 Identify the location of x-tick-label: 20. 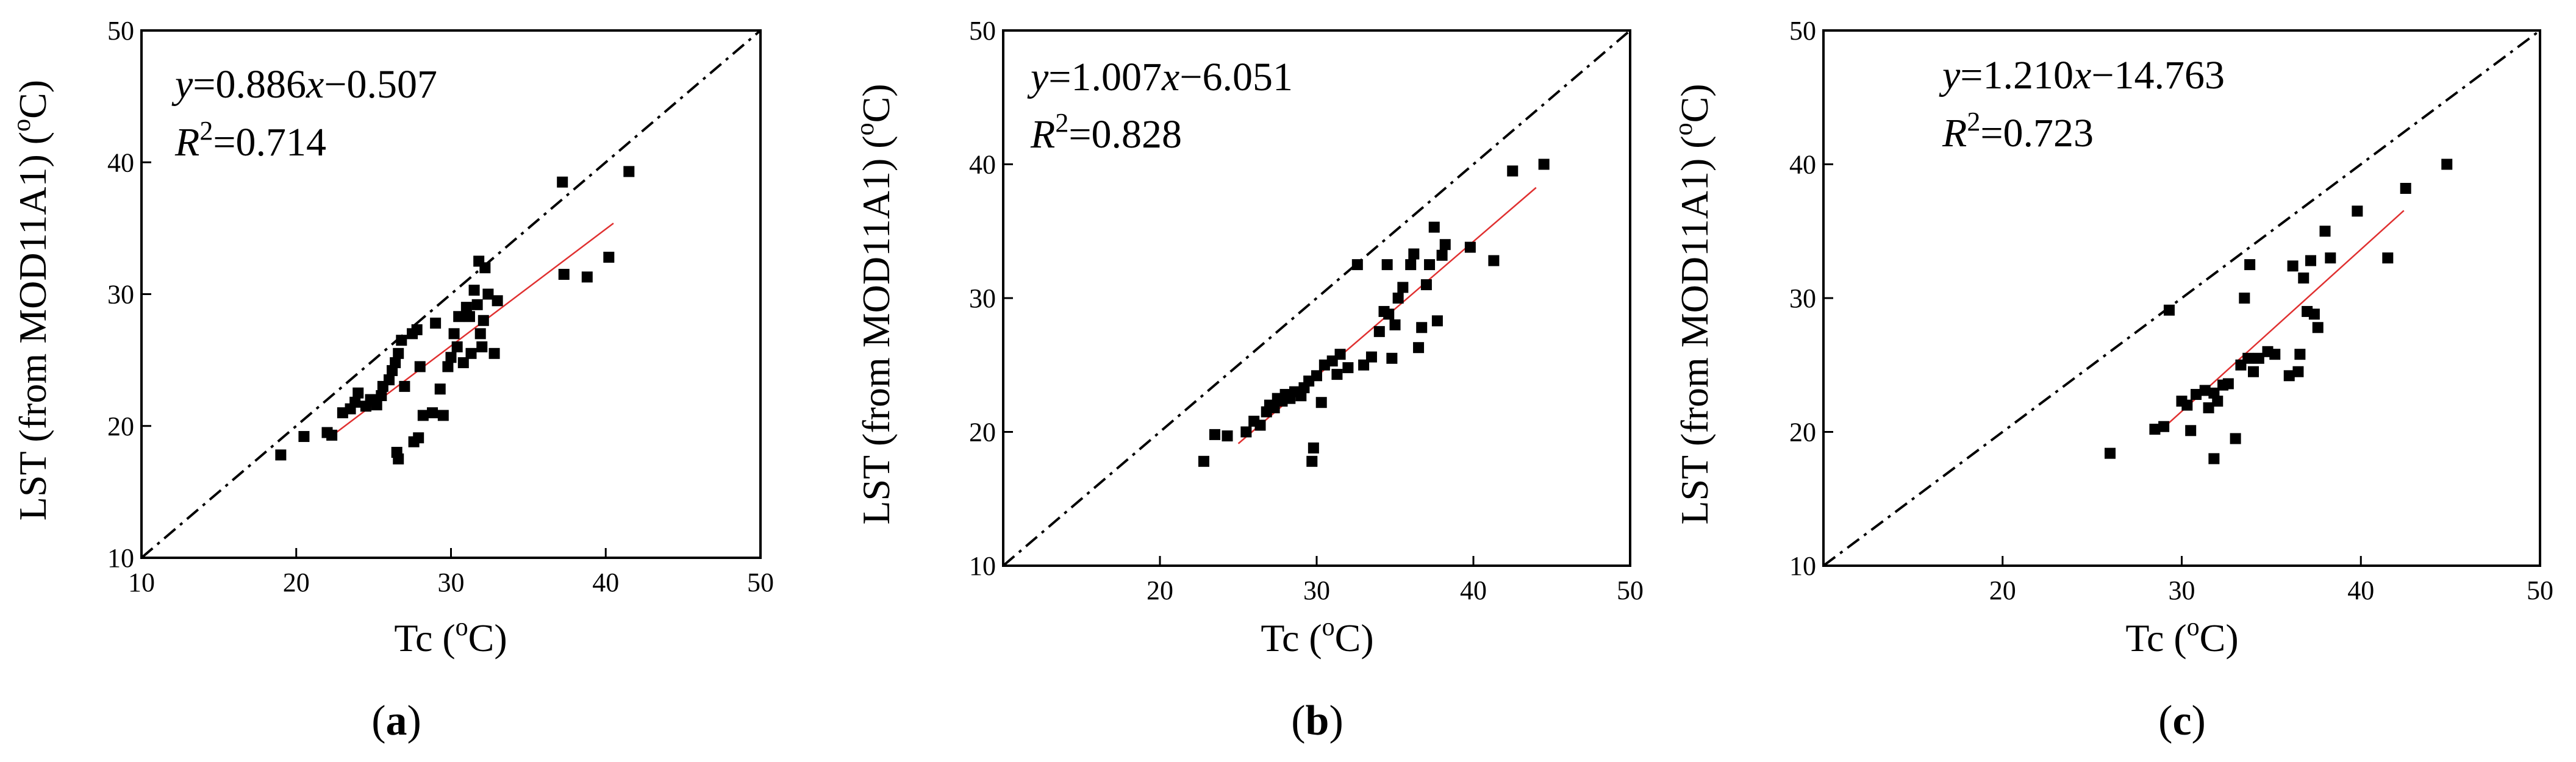
(1160, 590).